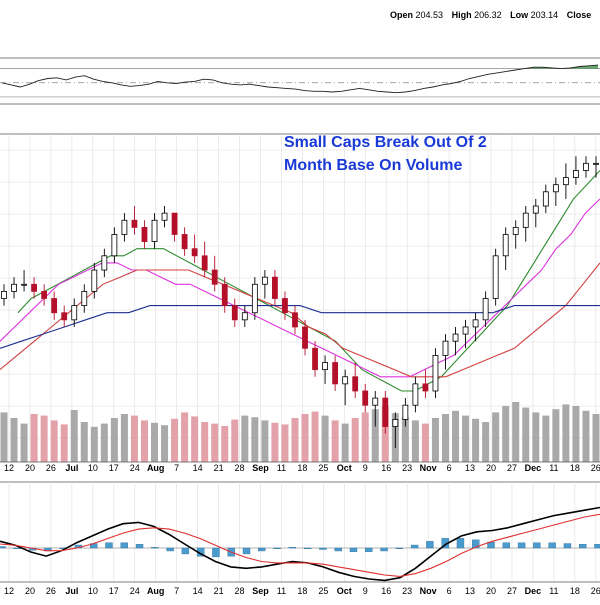  I want to click on x-tick-label: Aug, so click(156, 591).